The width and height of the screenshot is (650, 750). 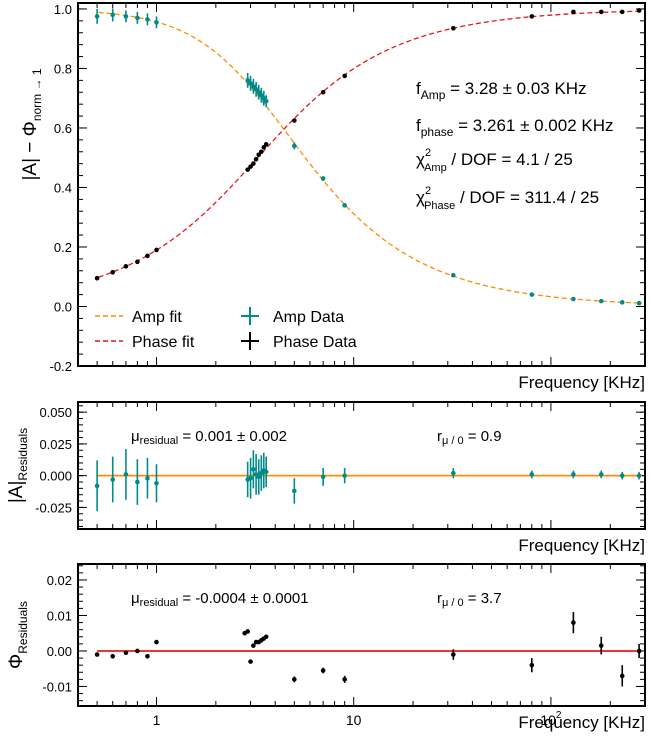 What do you see at coordinates (55, 412) in the screenshot?
I see `y-tick-label: 0.050` at bounding box center [55, 412].